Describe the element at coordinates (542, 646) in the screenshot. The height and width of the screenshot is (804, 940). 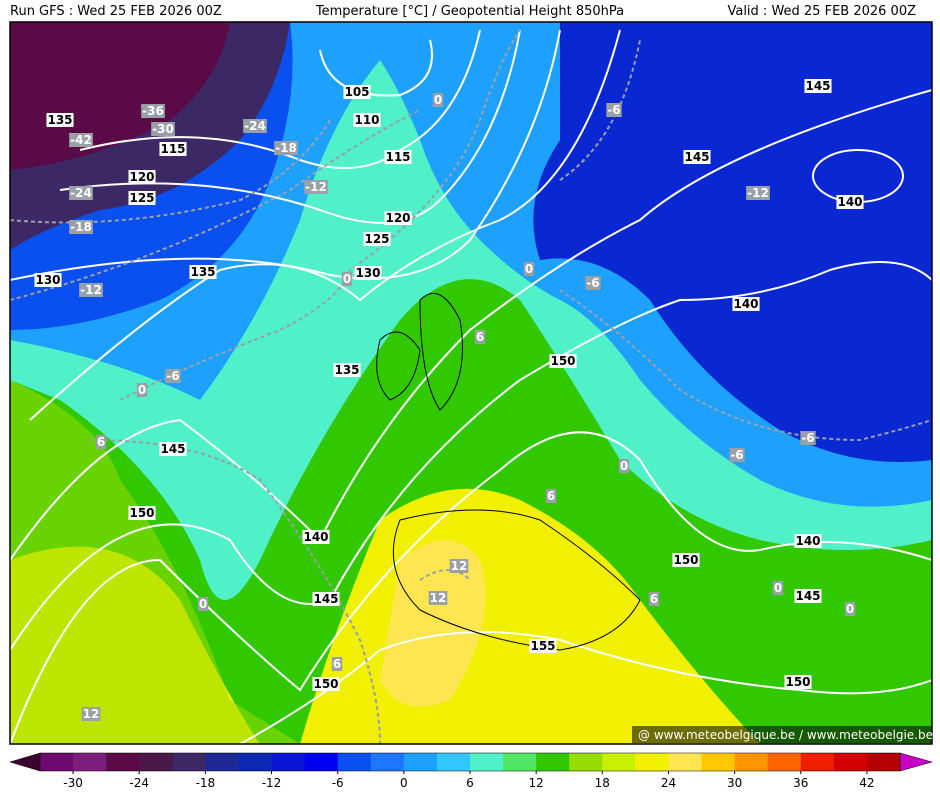
I see `height-label: 155` at that location.